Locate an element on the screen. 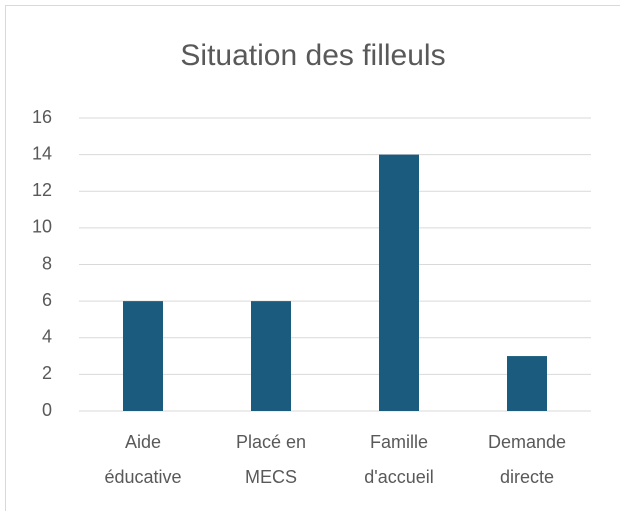  y-tick-label: 4 is located at coordinates (47, 337).